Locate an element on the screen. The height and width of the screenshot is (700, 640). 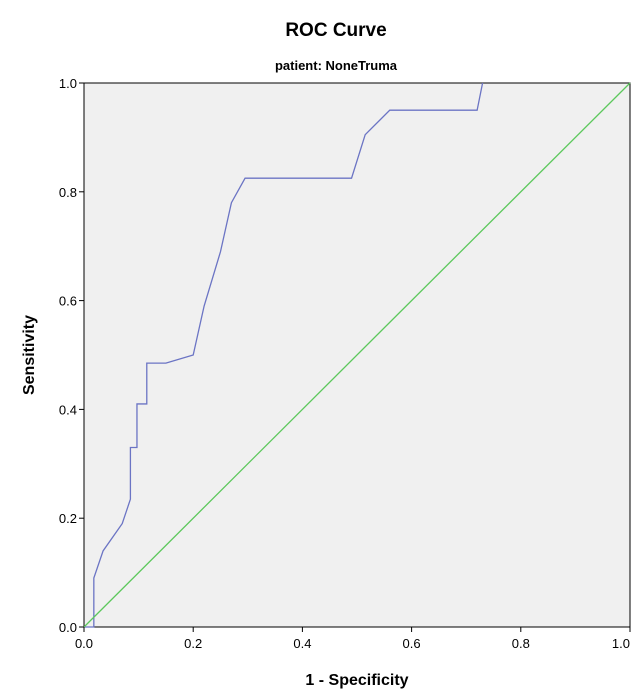
x-tick-label: 0.4 is located at coordinates (302, 643).